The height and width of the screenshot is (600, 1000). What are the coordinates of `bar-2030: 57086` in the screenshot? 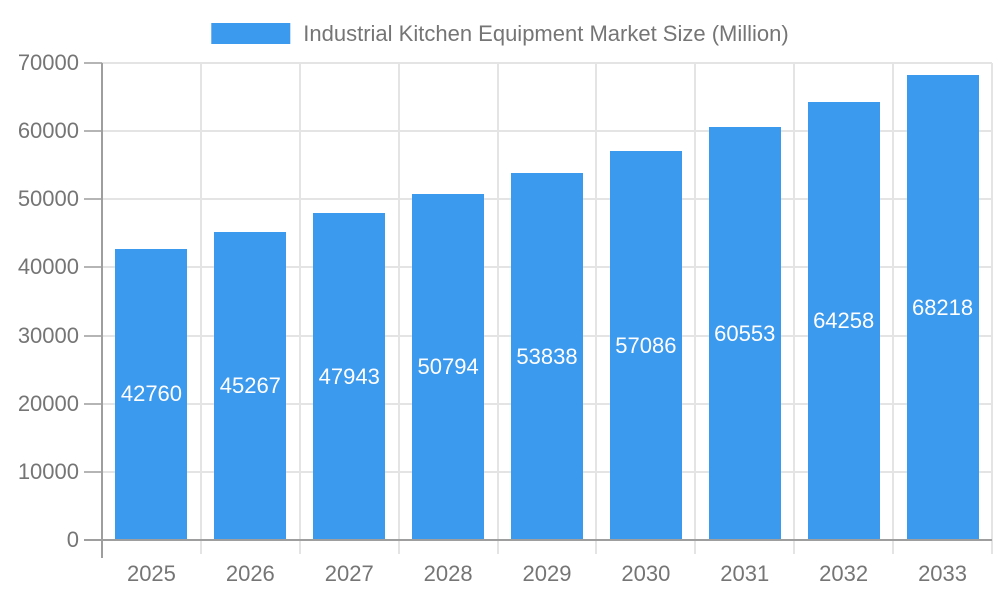 It's located at (645, 345).